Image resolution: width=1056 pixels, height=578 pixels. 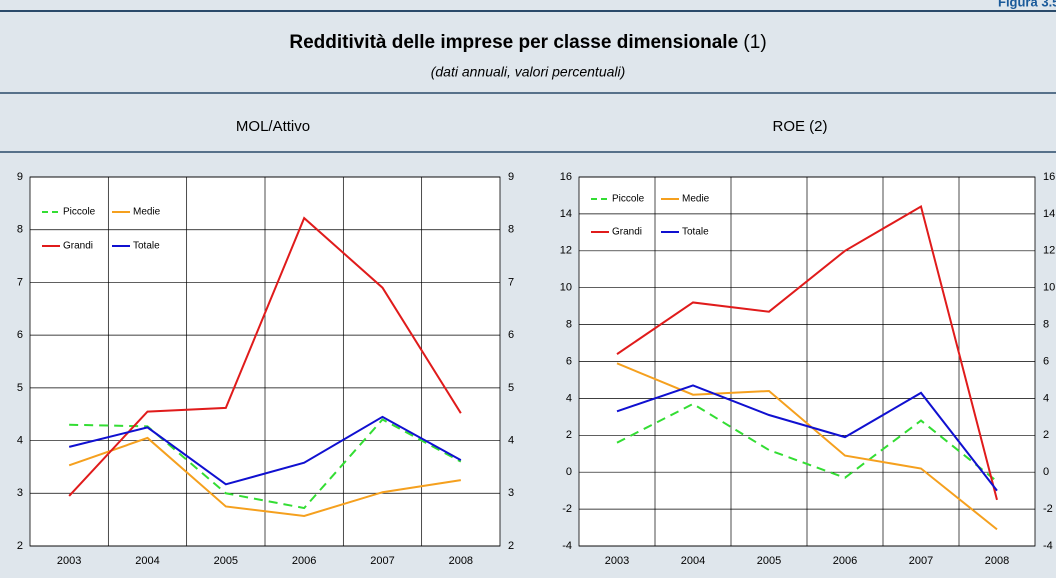 What do you see at coordinates (20, 282) in the screenshot?
I see `y-tick-label: 7` at bounding box center [20, 282].